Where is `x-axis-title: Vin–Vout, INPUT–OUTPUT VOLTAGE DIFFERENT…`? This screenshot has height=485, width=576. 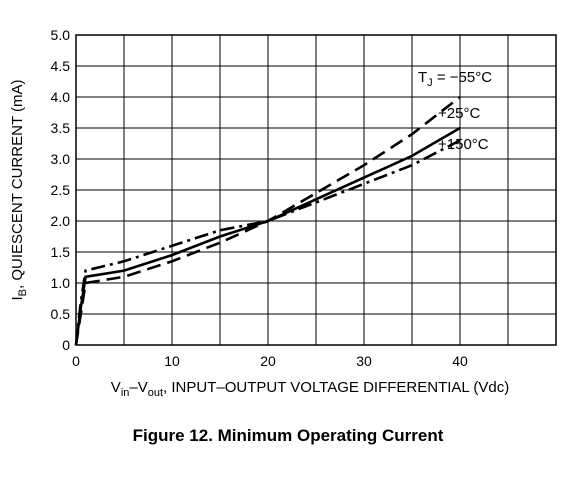 x-axis-title: Vin–Vout, INPUT–OUTPUT VOLTAGE DIFFERENT… is located at coordinates (310, 389).